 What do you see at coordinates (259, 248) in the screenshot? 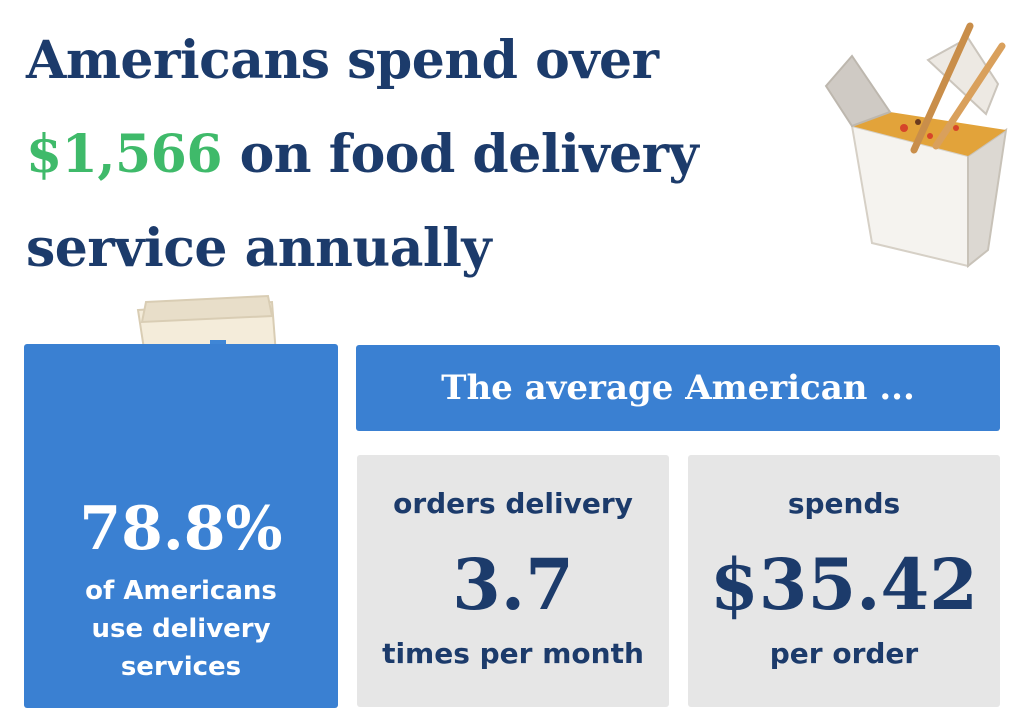
I see `headline-line-3: service annually` at bounding box center [259, 248].